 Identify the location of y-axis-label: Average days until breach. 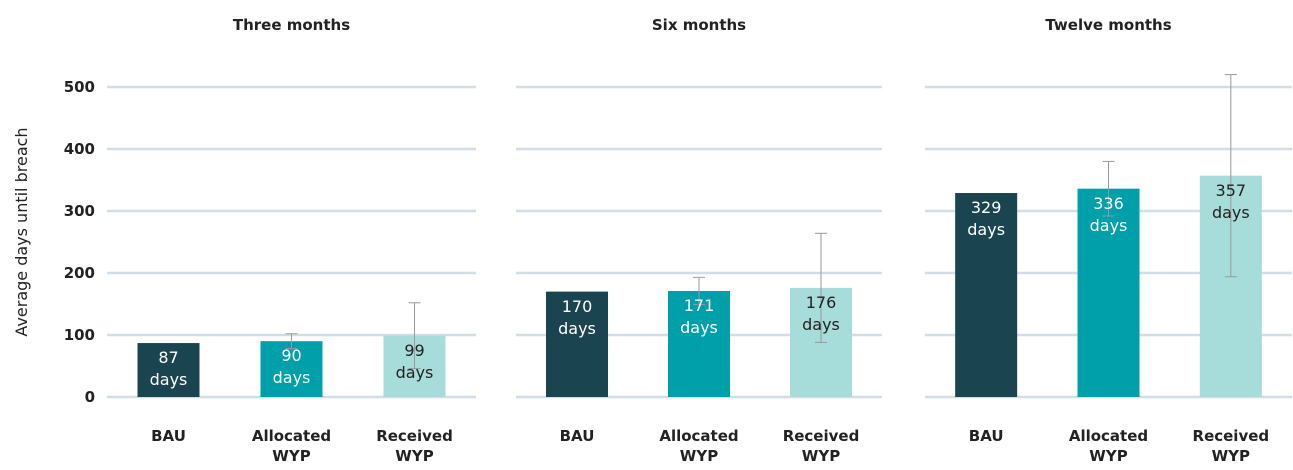
(21, 232).